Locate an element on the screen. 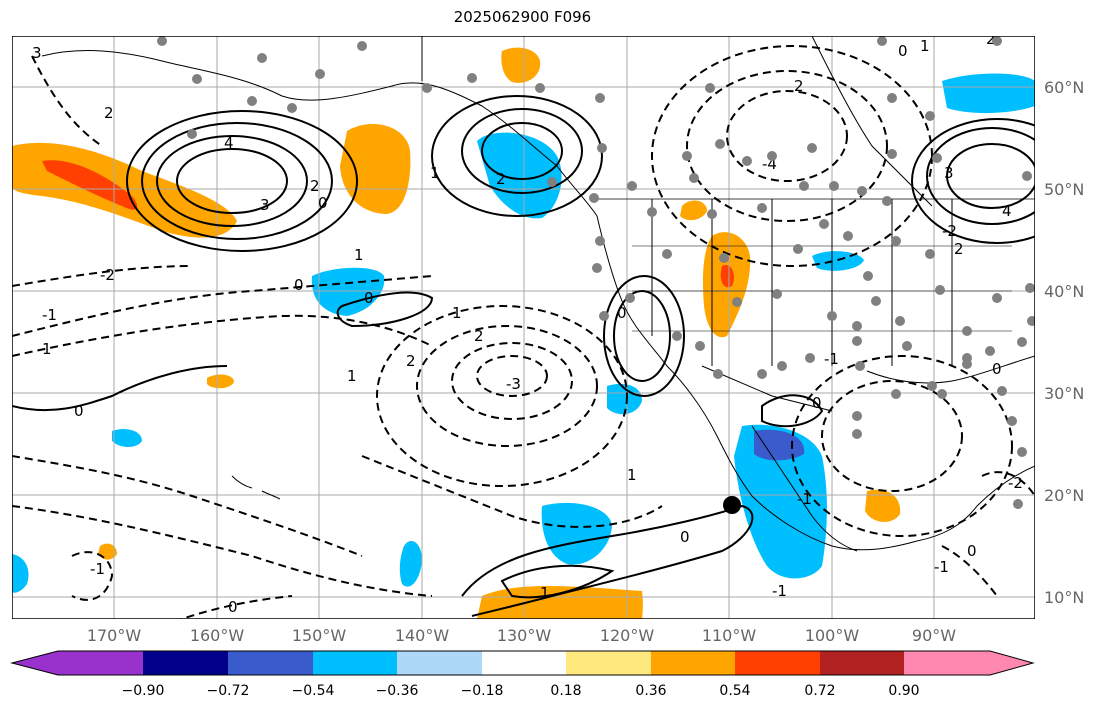 This screenshot has height=712, width=1105. lon-label: 90°W is located at coordinates (934, 635).